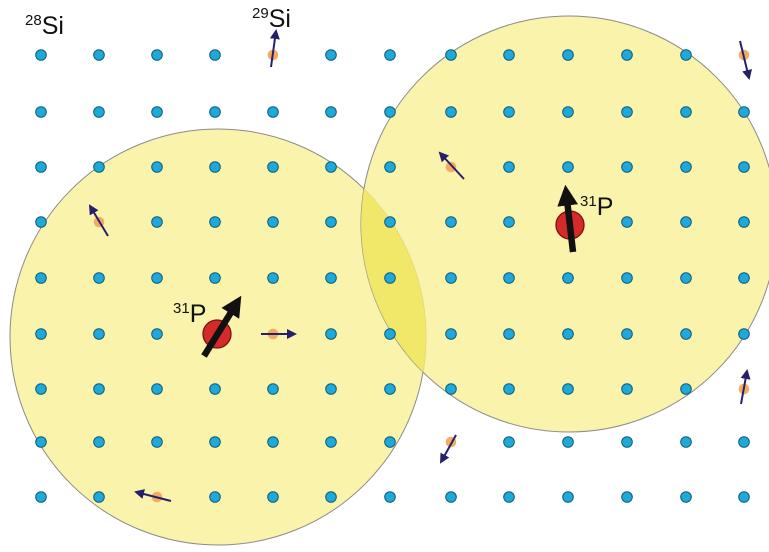  I want to click on si29-label: 29Si, so click(271, 19).